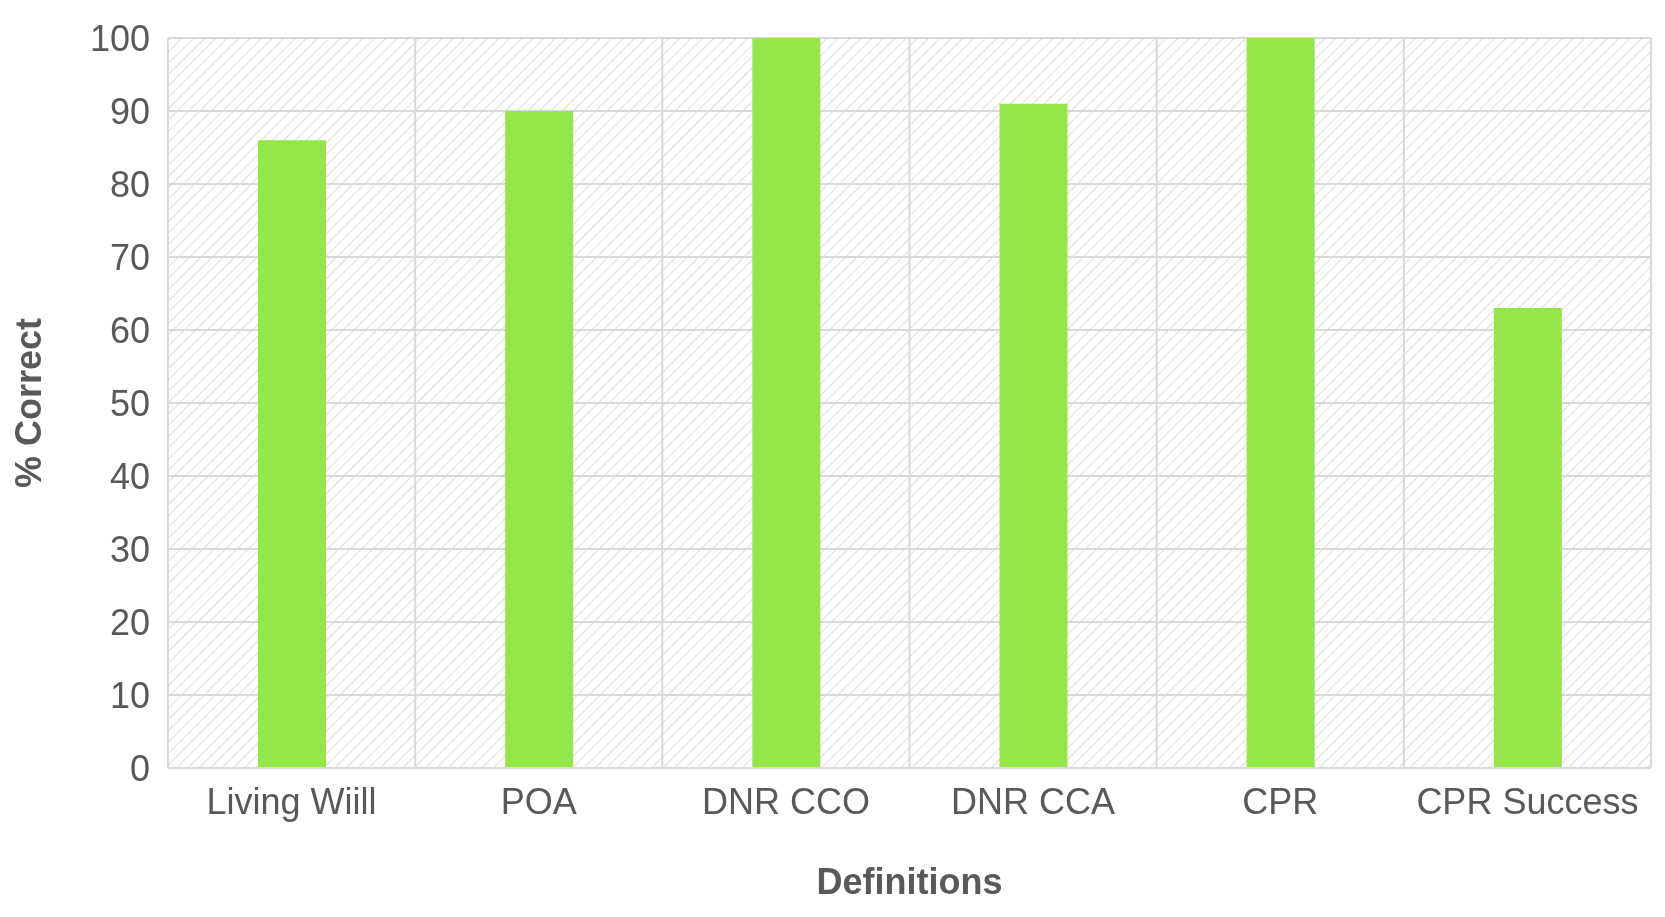 Image resolution: width=1665 pixels, height=917 pixels. I want to click on y-tick-label: 10, so click(129, 695).